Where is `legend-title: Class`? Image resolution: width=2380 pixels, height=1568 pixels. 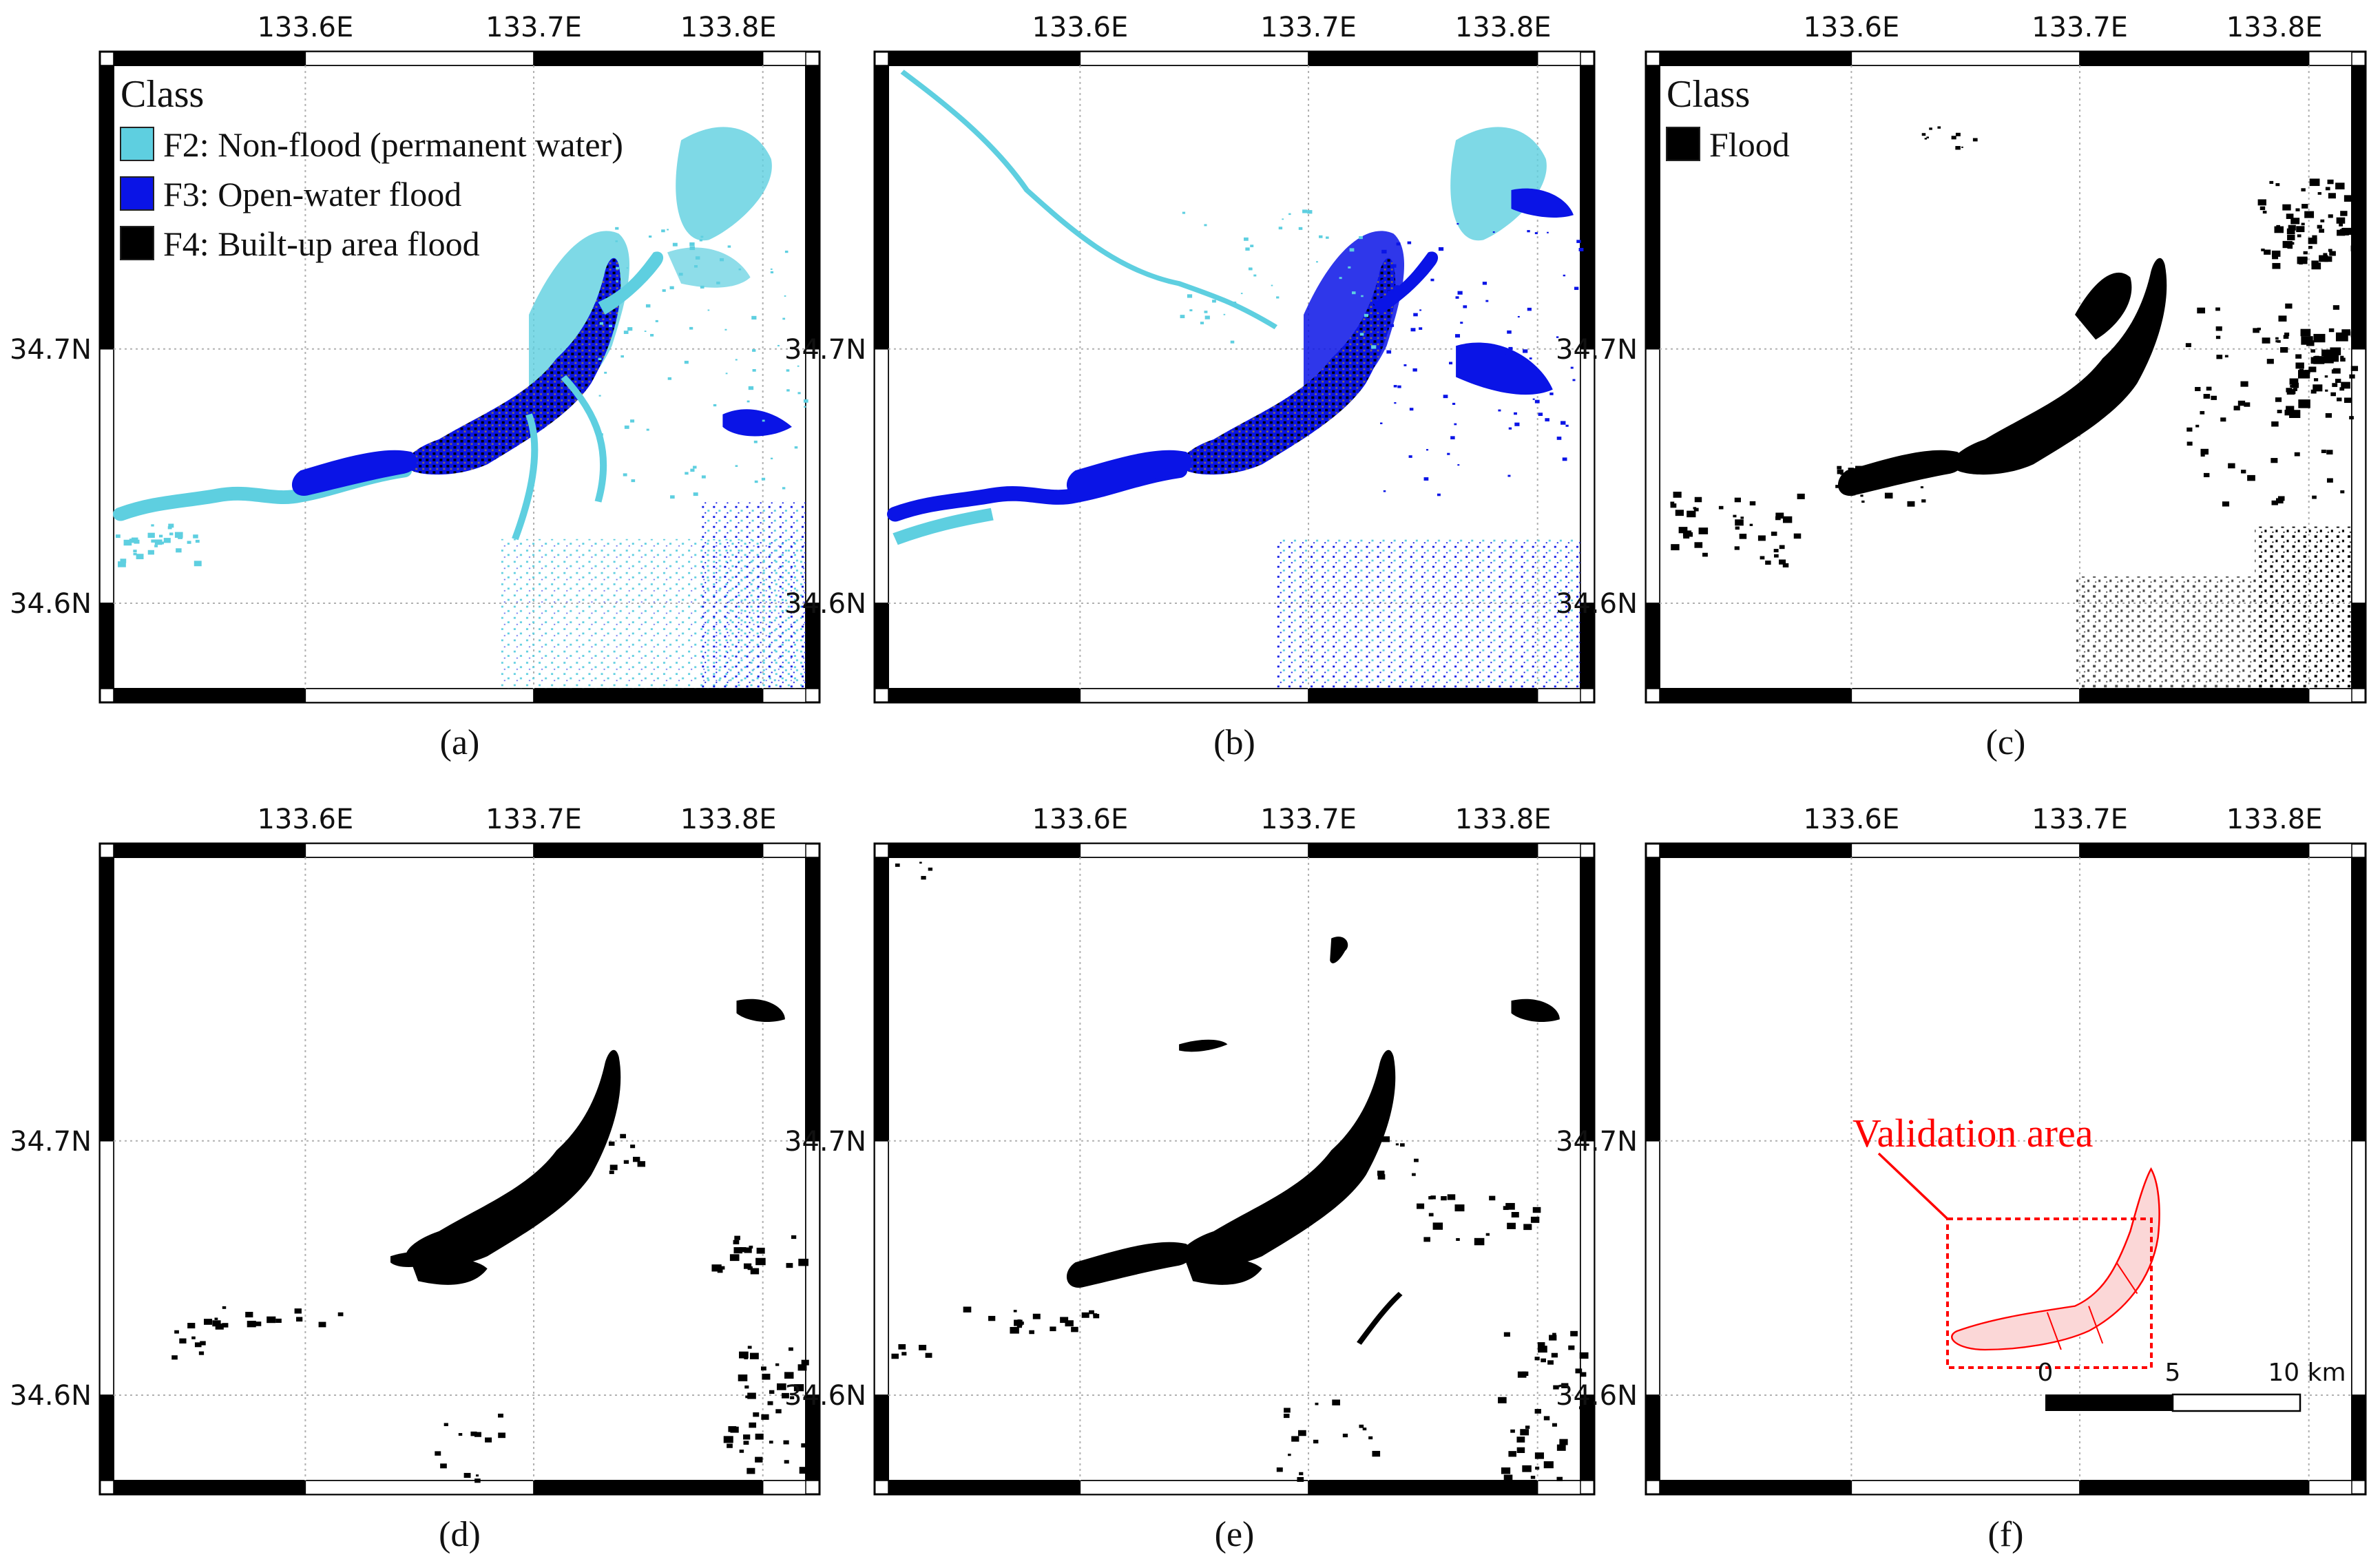 legend-title: Class is located at coordinates (162, 94).